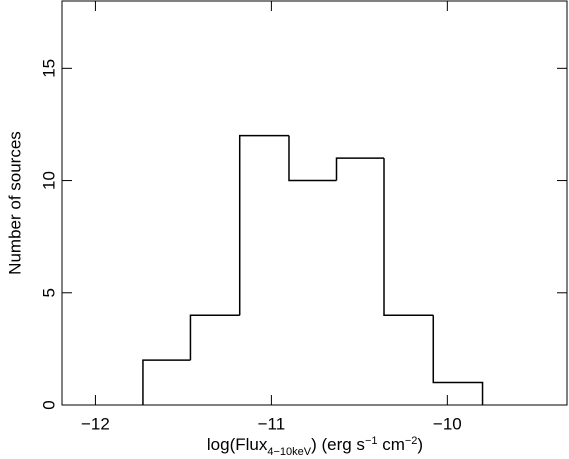 Image resolution: width=569 pixels, height=459 pixels. What do you see at coordinates (48, 68) in the screenshot?
I see `y-tick-label: 15` at bounding box center [48, 68].